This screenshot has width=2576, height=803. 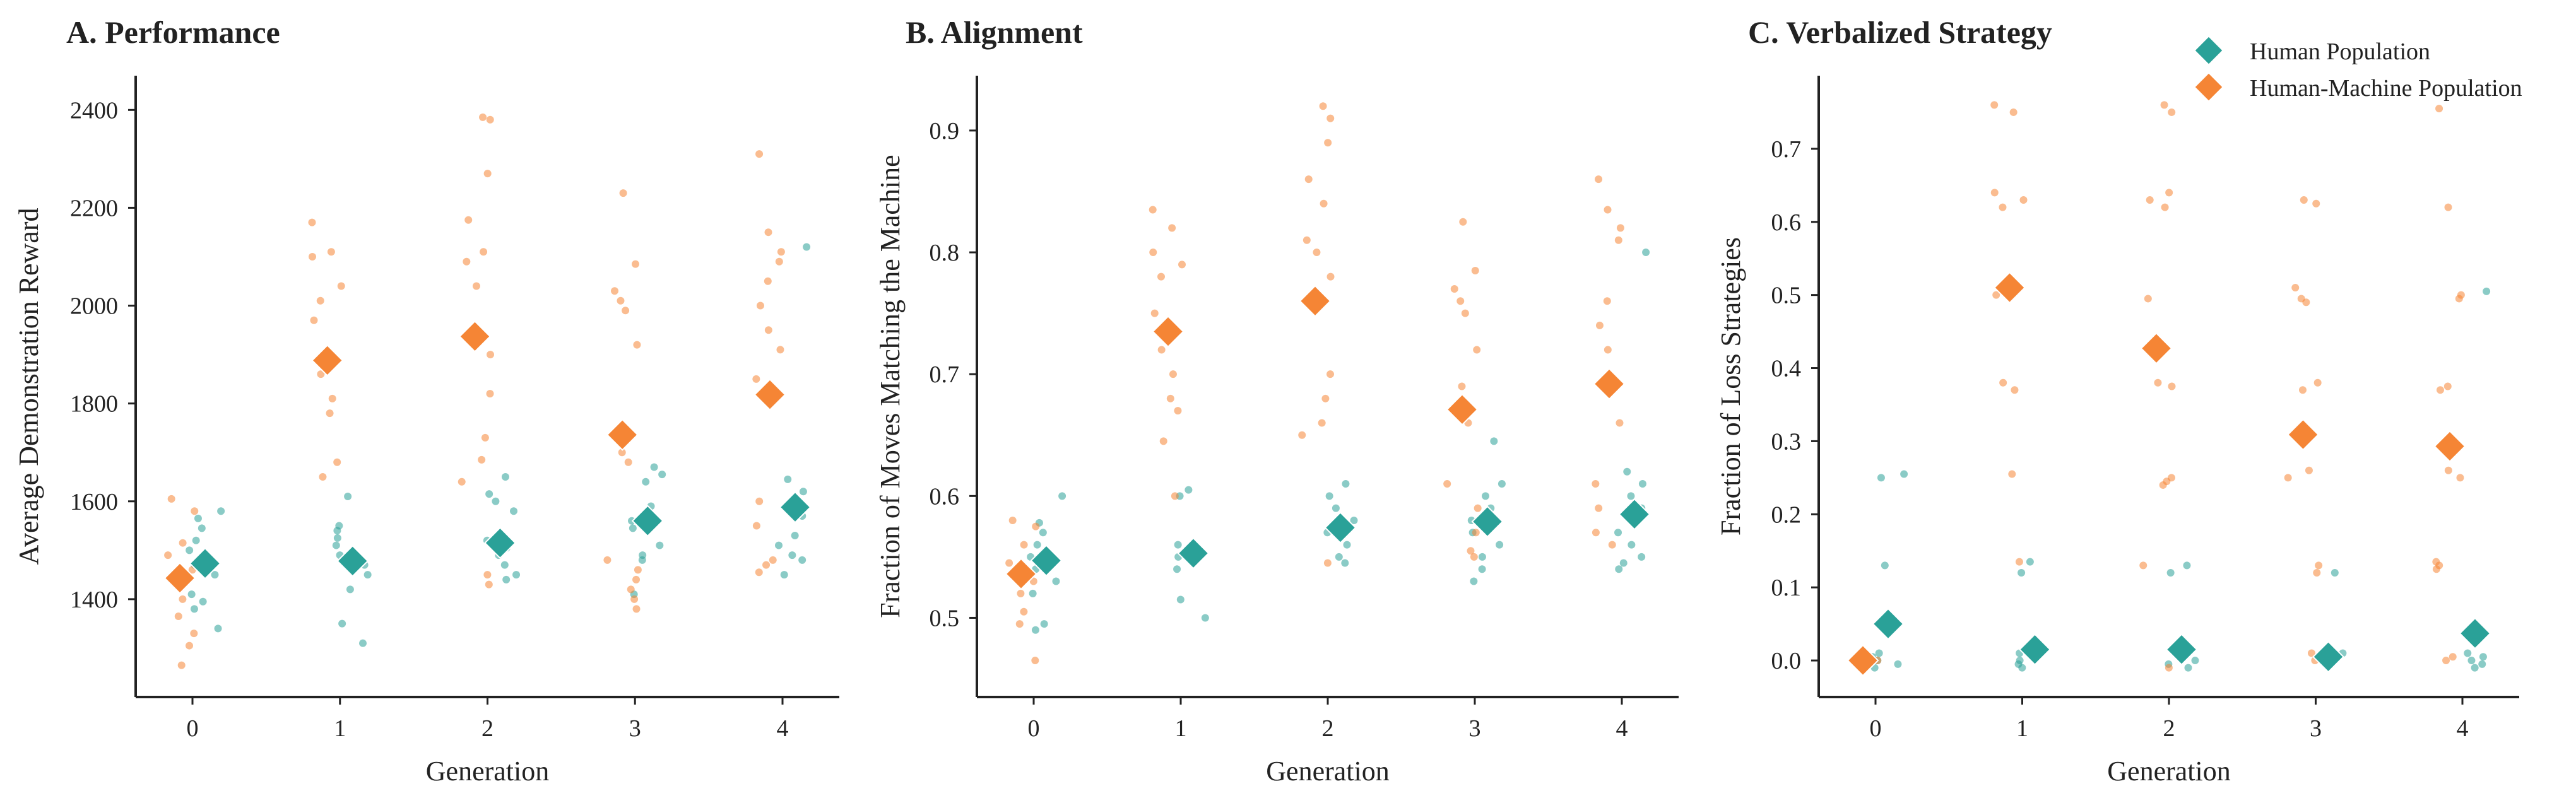 What do you see at coordinates (2209, 87) in the screenshot?
I see `legend-marker-human-machine` at bounding box center [2209, 87].